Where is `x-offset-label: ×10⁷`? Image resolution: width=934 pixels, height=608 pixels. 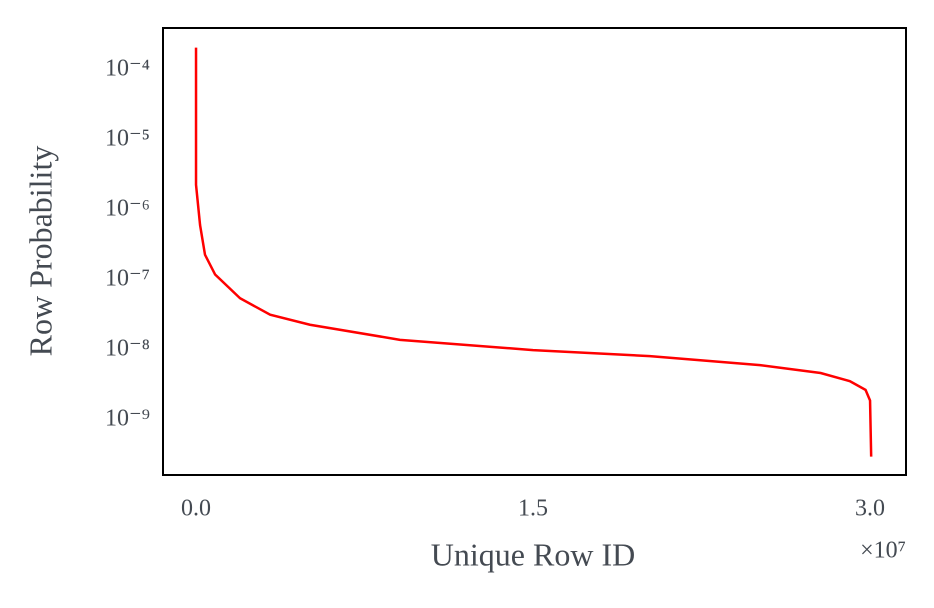 x-offset-label: ×10⁷ is located at coordinates (883, 551).